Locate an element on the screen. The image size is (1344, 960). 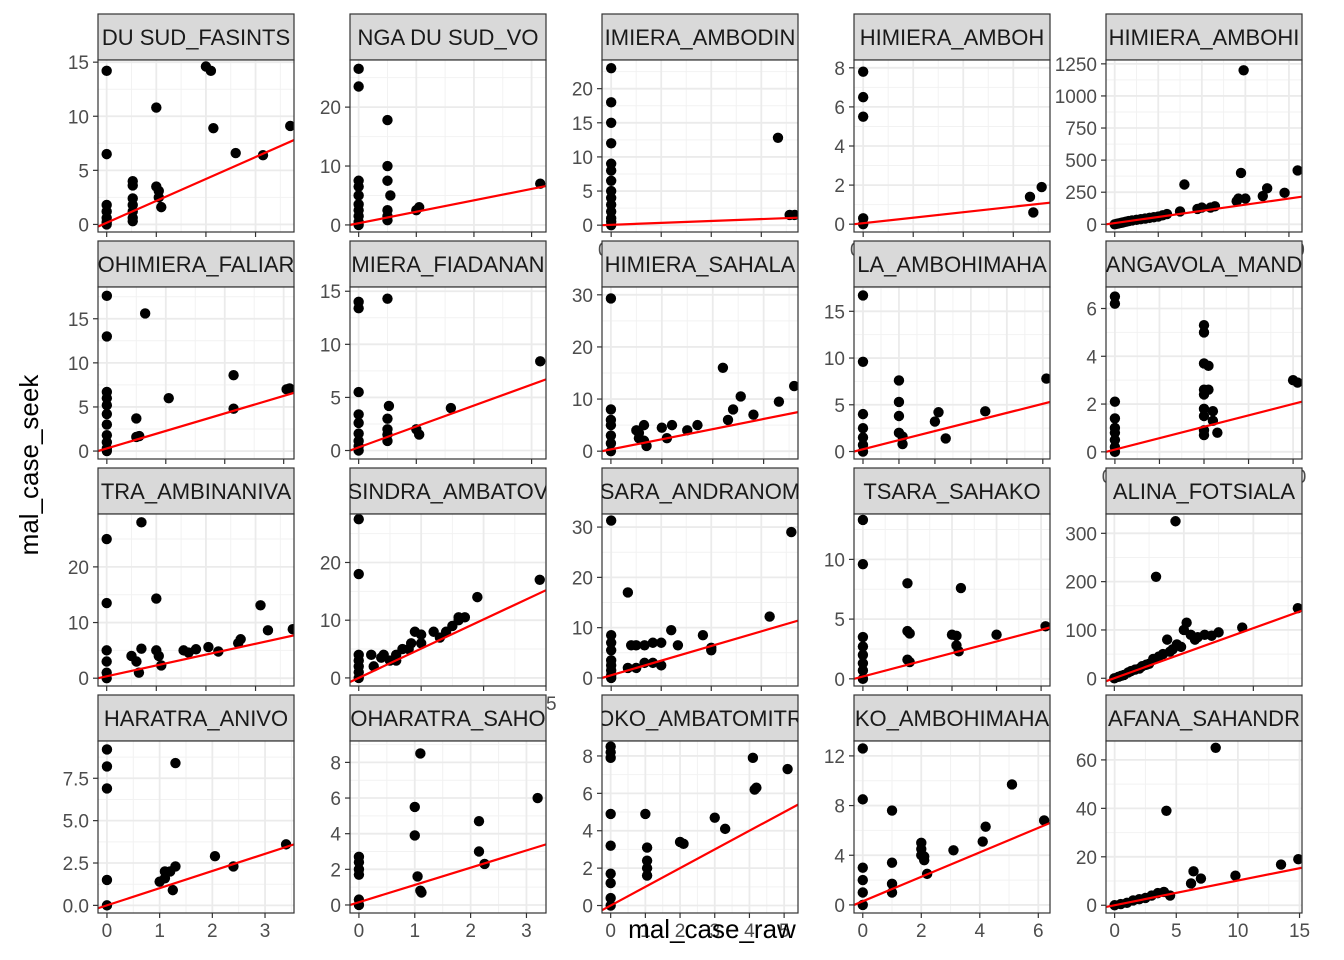
facet-strip-label: DU SUD_FASINTS is located at coordinates (196, 37).